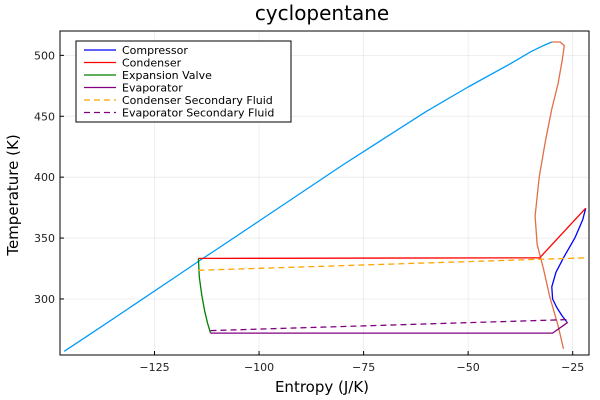  What do you see at coordinates (44, 55) in the screenshot?
I see `y-tick-label: 500` at bounding box center [44, 55].